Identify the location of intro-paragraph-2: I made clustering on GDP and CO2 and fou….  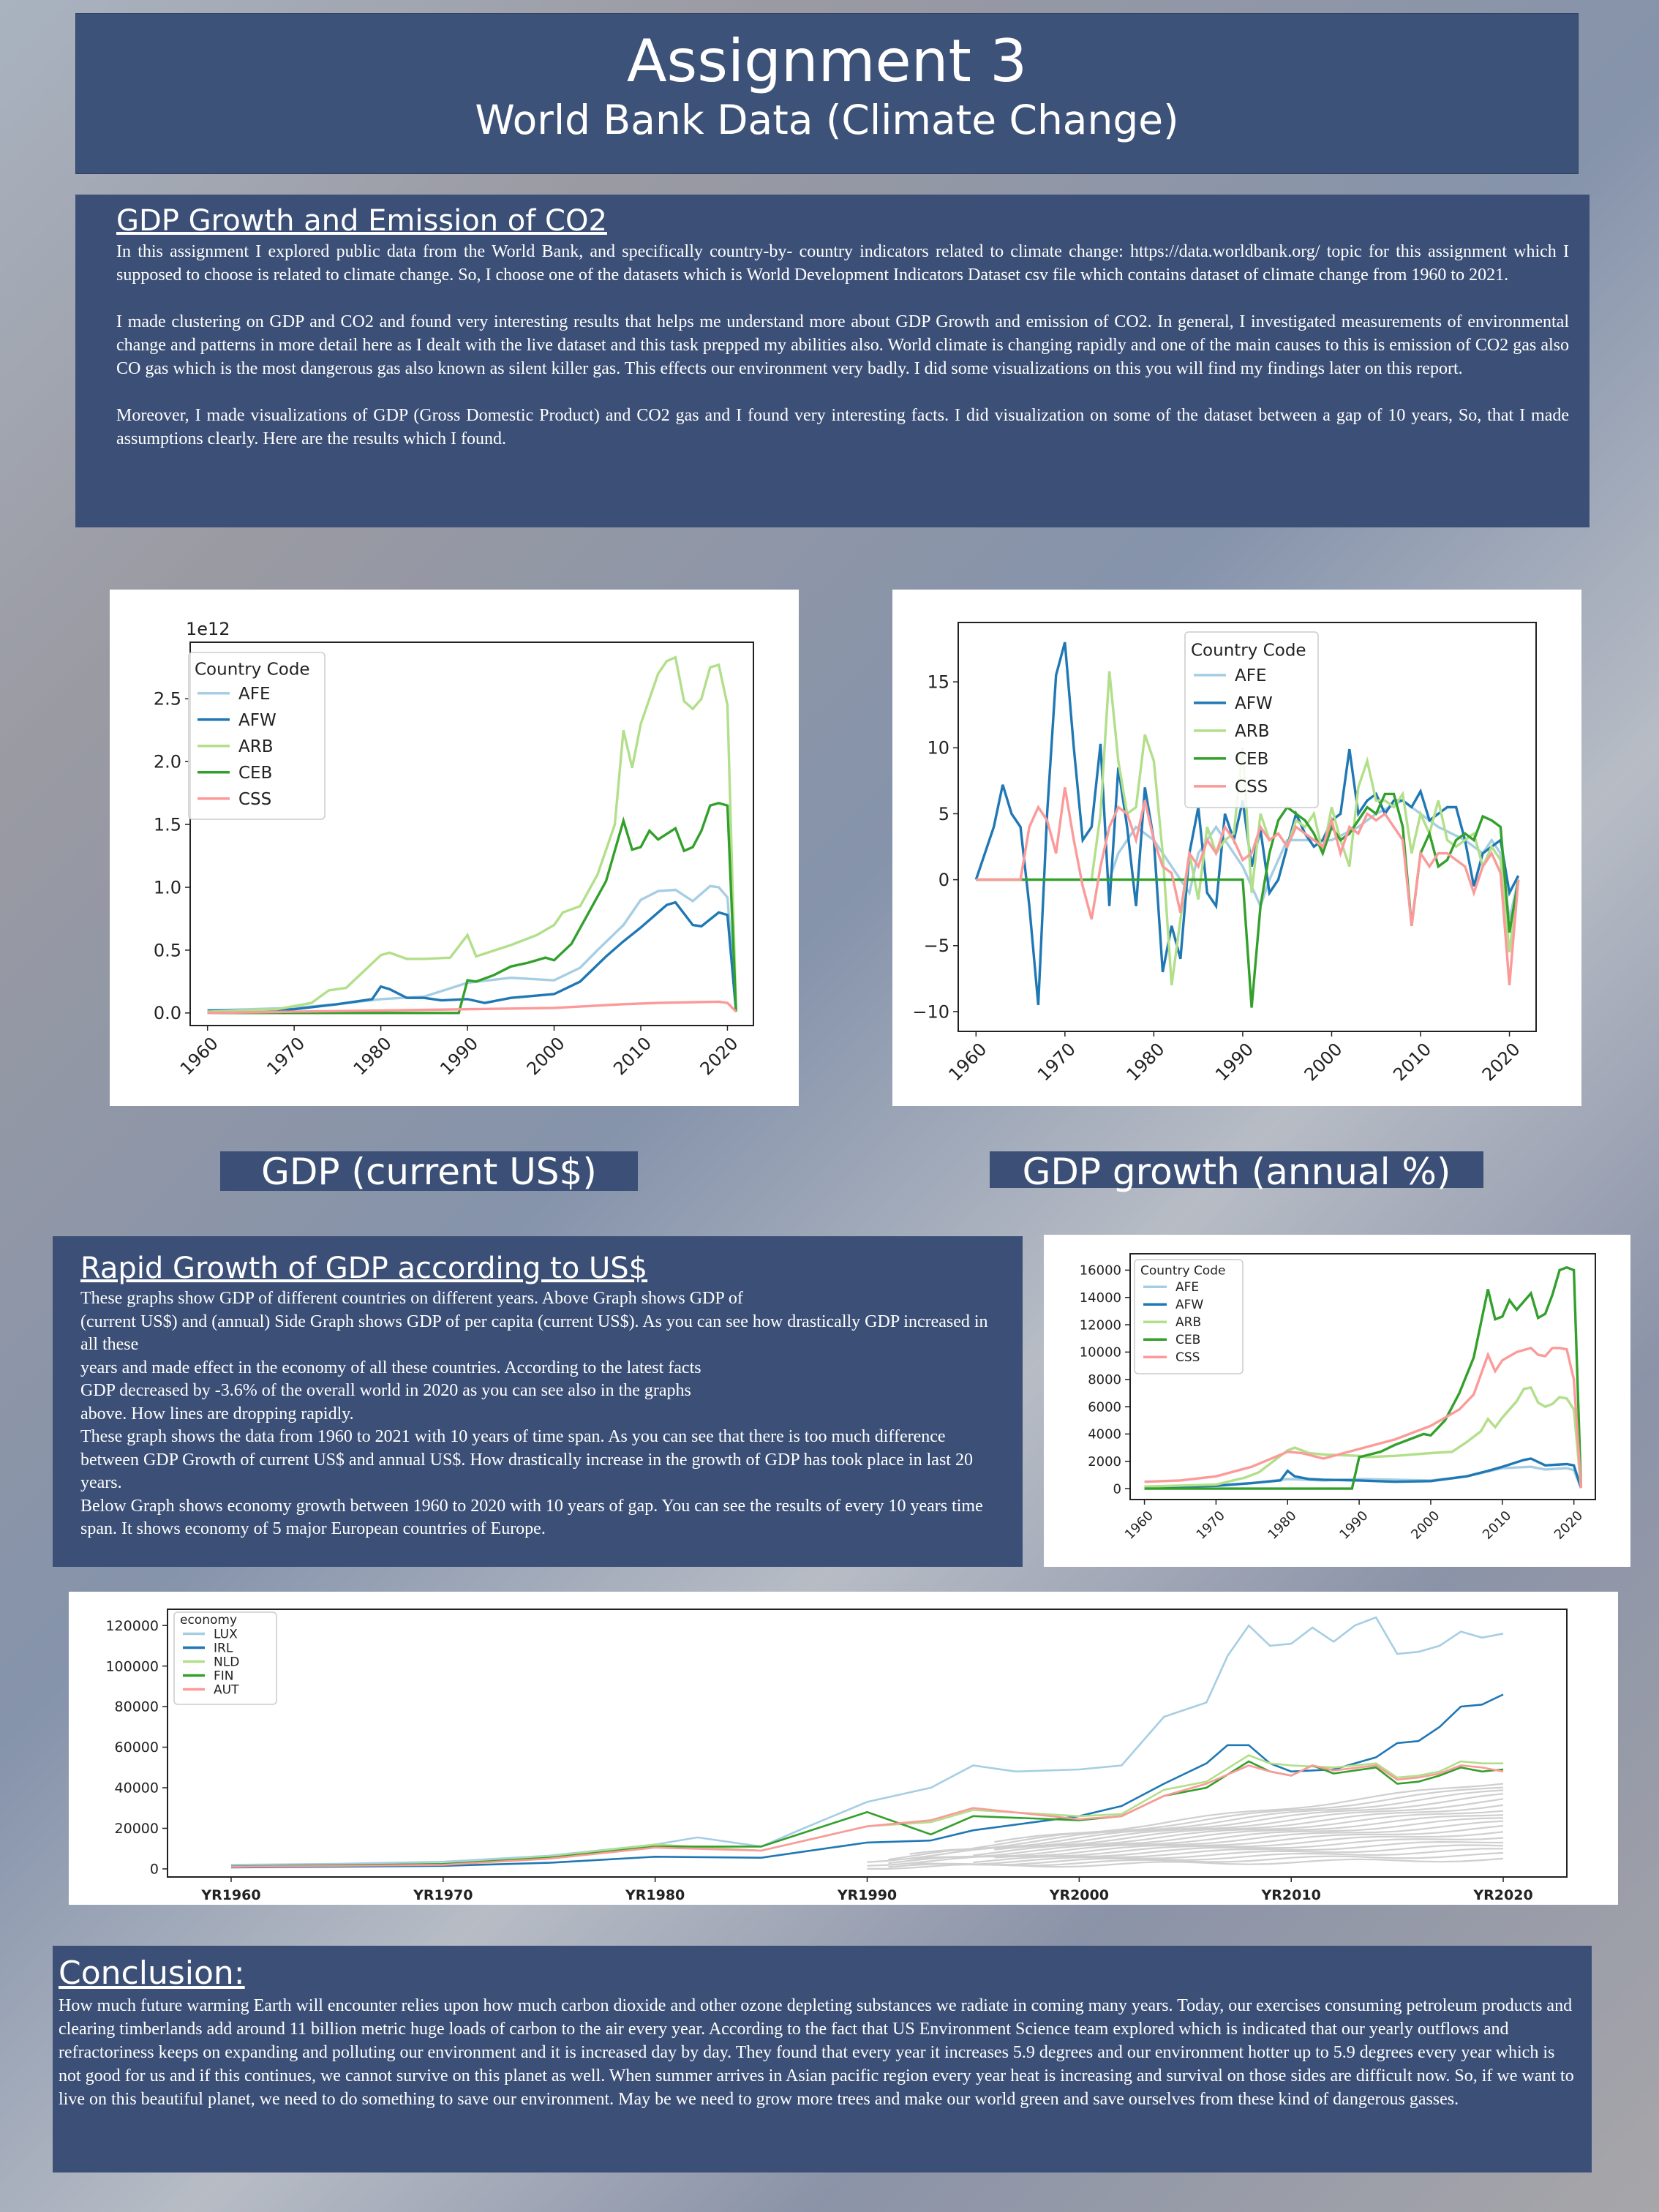
(842, 345).